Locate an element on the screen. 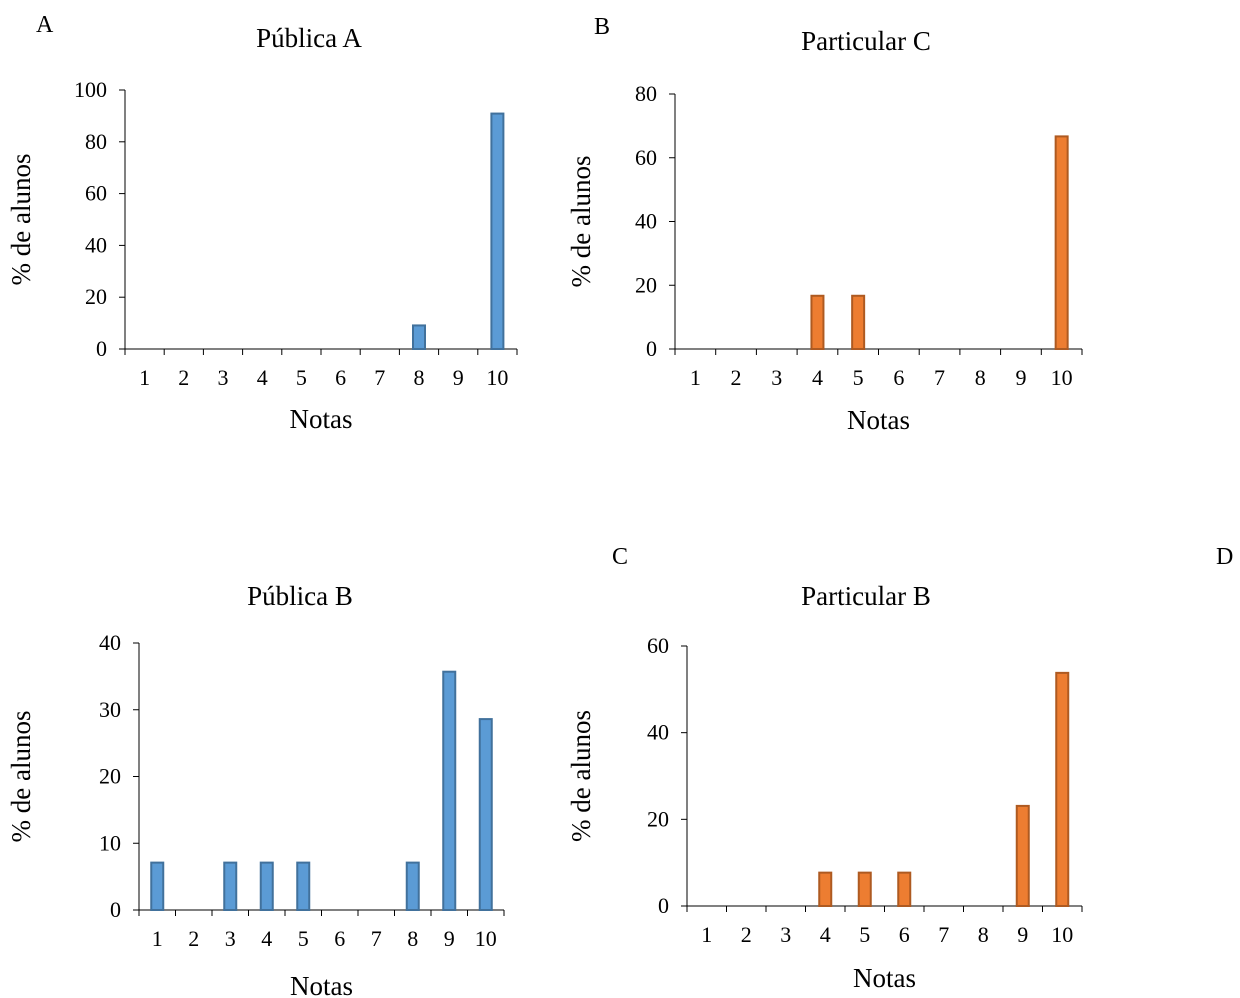 The width and height of the screenshot is (1240, 998). chart-3-y-tick-label: 20 is located at coordinates (110, 776).